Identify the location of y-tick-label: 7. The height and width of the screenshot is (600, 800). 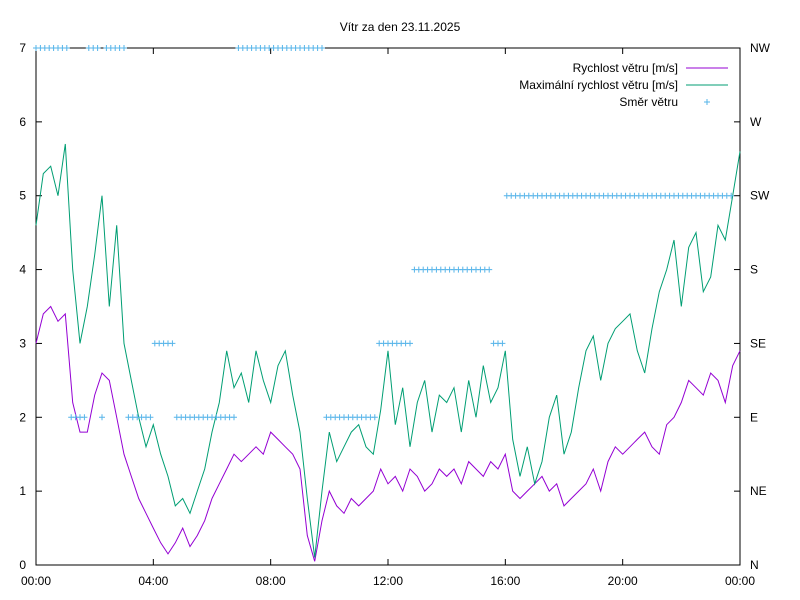
(22, 48).